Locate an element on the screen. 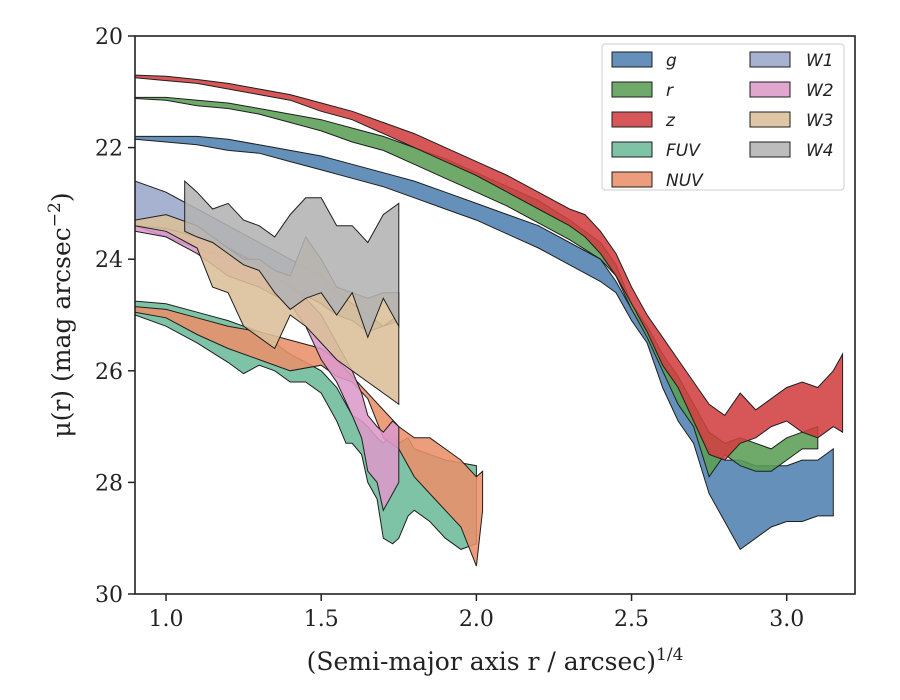 The height and width of the screenshot is (700, 900). legend-label-fuv: FUV is located at coordinates (683, 151).